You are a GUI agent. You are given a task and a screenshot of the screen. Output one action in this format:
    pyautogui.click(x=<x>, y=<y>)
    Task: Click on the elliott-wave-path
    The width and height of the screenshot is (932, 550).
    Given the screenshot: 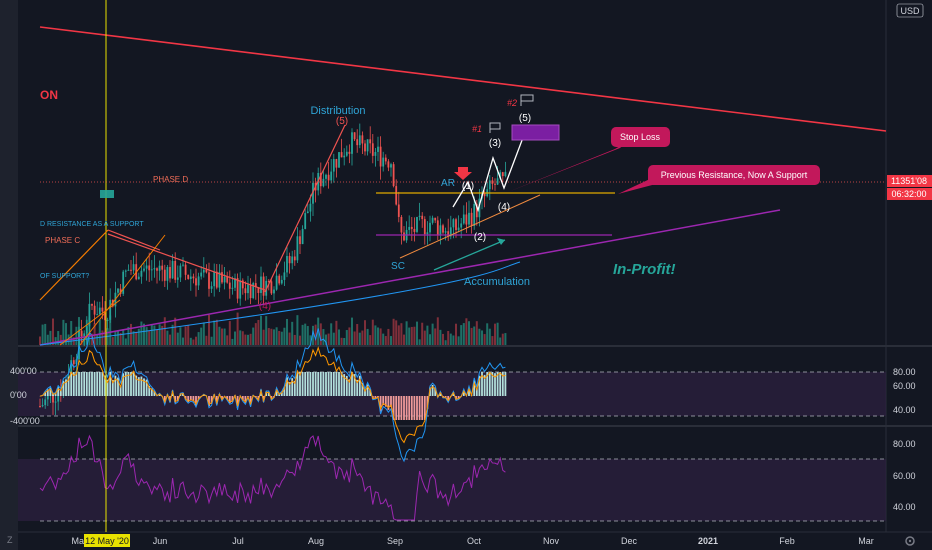 What is the action you would take?
    pyautogui.click(x=490, y=169)
    